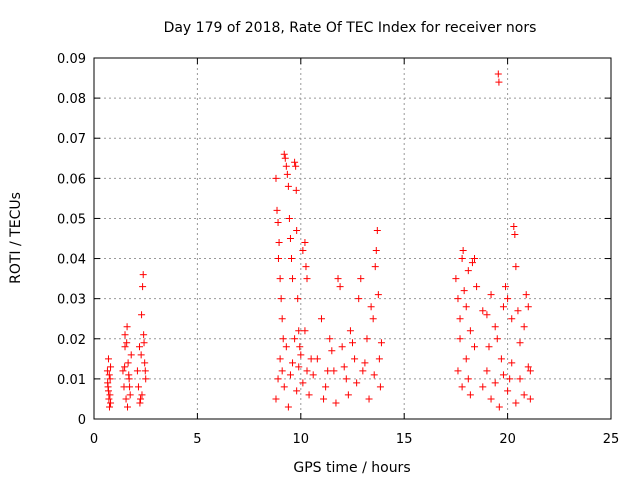  Describe the element at coordinates (611, 439) in the screenshot. I see `x-tick-label: 25` at that location.